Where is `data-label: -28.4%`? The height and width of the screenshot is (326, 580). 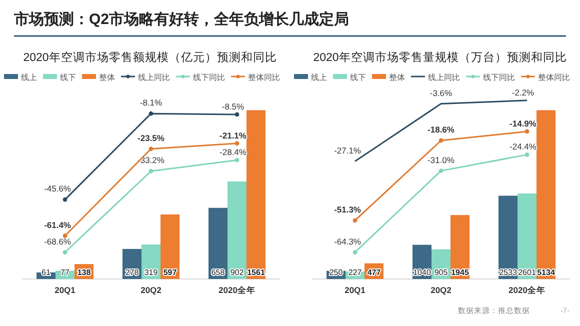 data-label: -28.4% is located at coordinates (233, 152).